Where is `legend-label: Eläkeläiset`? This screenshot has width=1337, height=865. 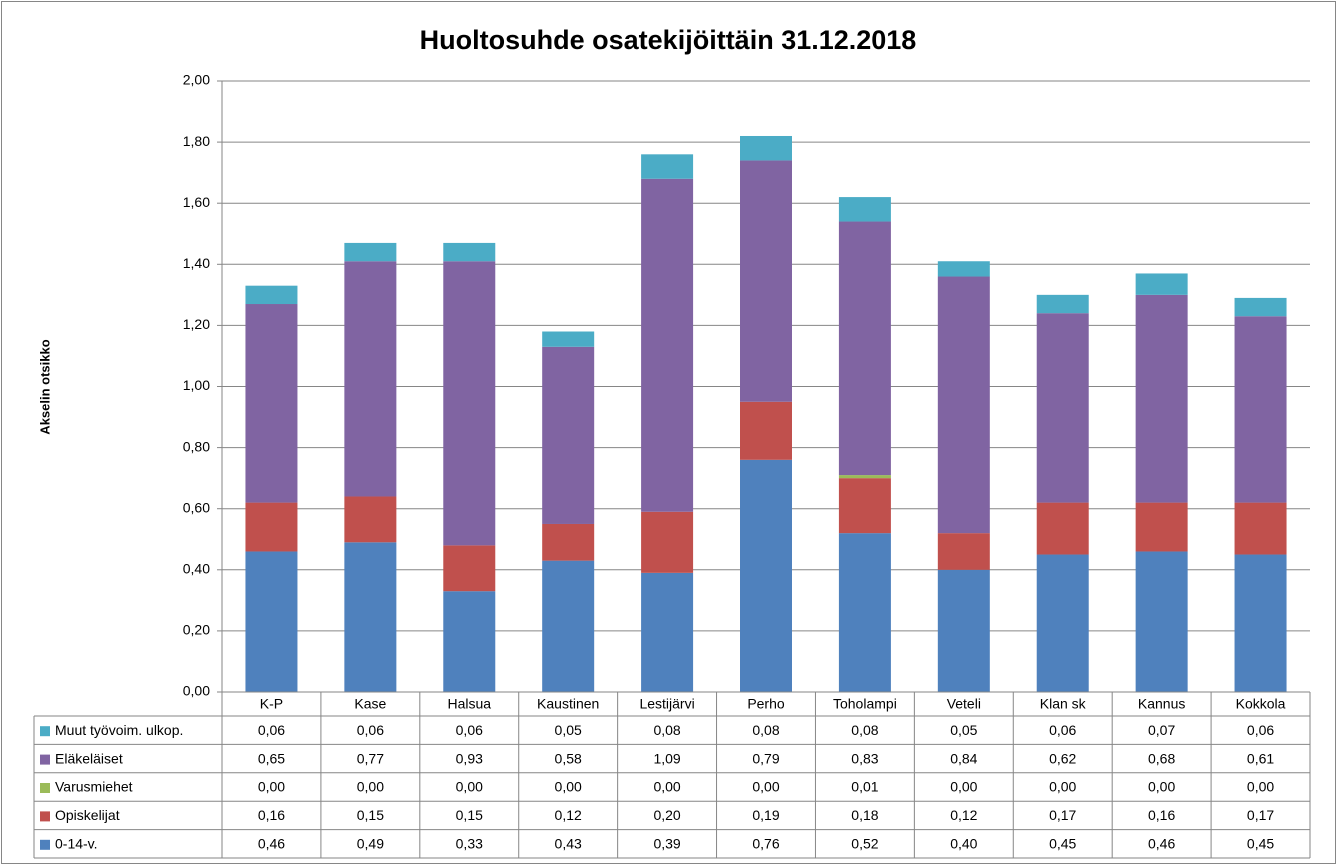
legend-label: Eläkeläiset is located at coordinates (89, 758).